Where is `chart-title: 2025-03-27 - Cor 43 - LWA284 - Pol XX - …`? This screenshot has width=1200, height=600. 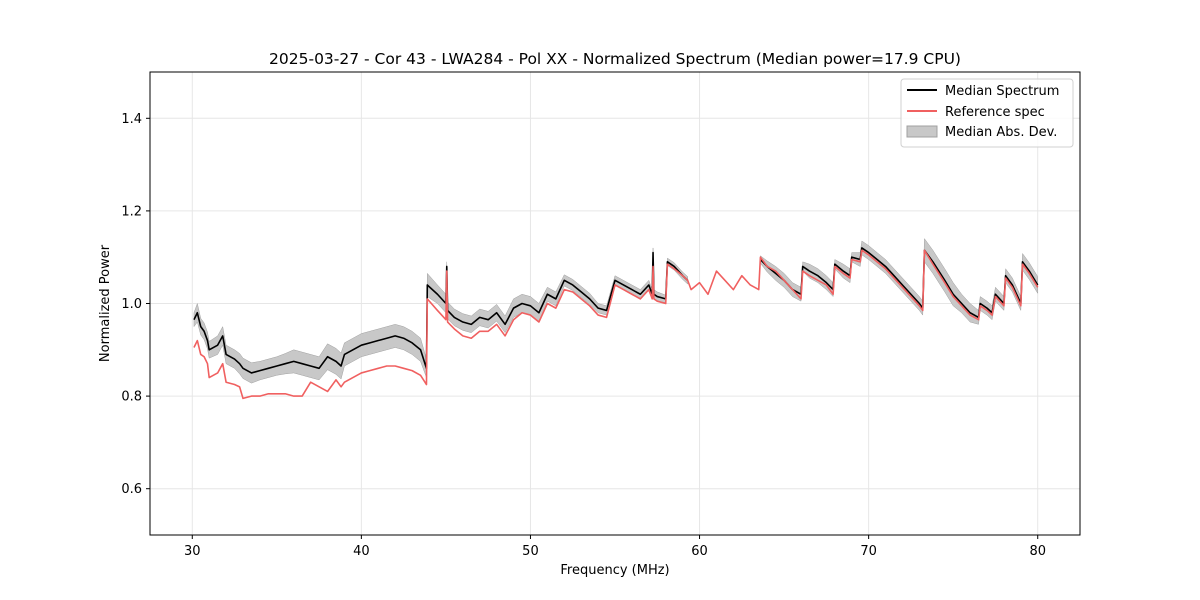 chart-title: 2025-03-27 - Cor 43 - LWA284 - Pol XX - … is located at coordinates (615, 59).